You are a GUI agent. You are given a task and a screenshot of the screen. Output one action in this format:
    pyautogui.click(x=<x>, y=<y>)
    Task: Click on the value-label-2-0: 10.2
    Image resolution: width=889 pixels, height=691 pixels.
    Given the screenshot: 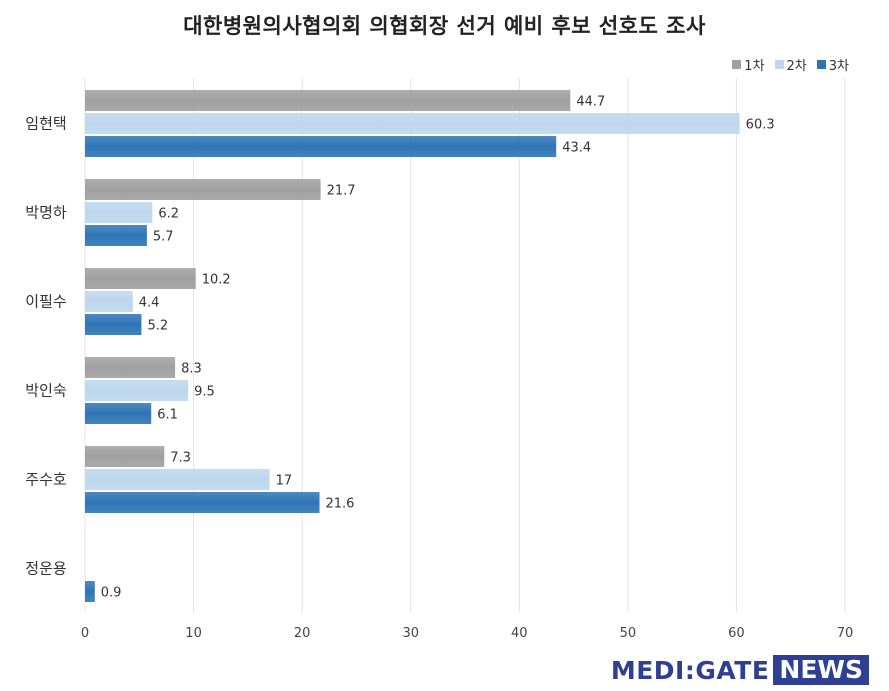 What is the action you would take?
    pyautogui.click(x=216, y=280)
    